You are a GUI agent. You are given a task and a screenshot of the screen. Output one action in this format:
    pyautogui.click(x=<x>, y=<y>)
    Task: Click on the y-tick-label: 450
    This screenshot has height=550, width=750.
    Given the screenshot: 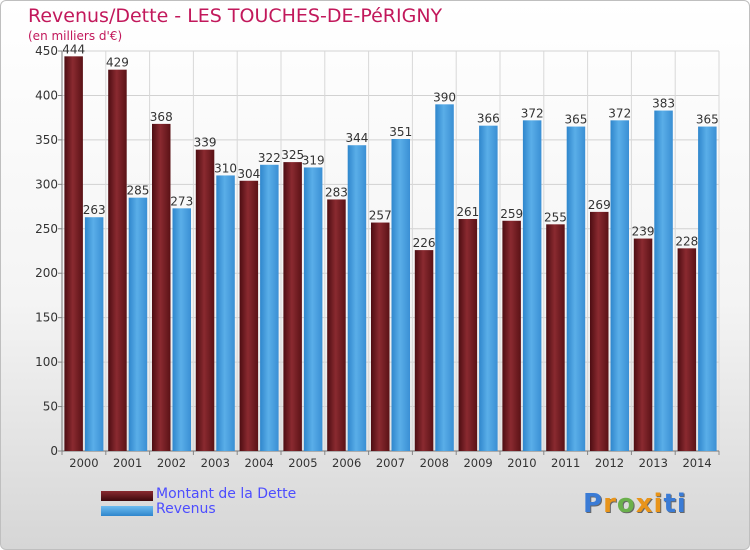 What is the action you would take?
    pyautogui.click(x=46, y=51)
    